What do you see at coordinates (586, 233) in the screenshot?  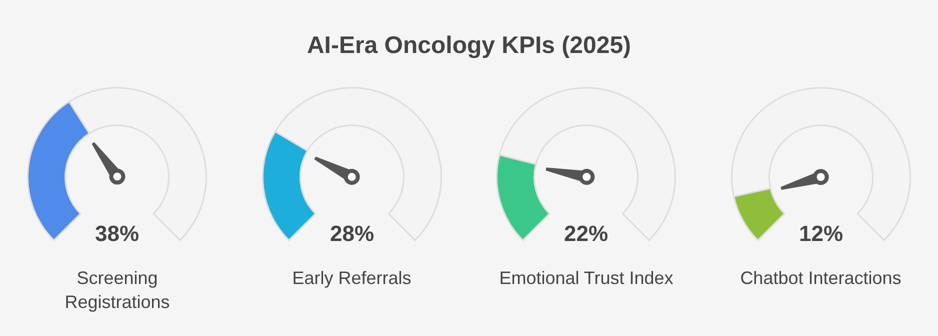 I see `text: 22%` at bounding box center [586, 233].